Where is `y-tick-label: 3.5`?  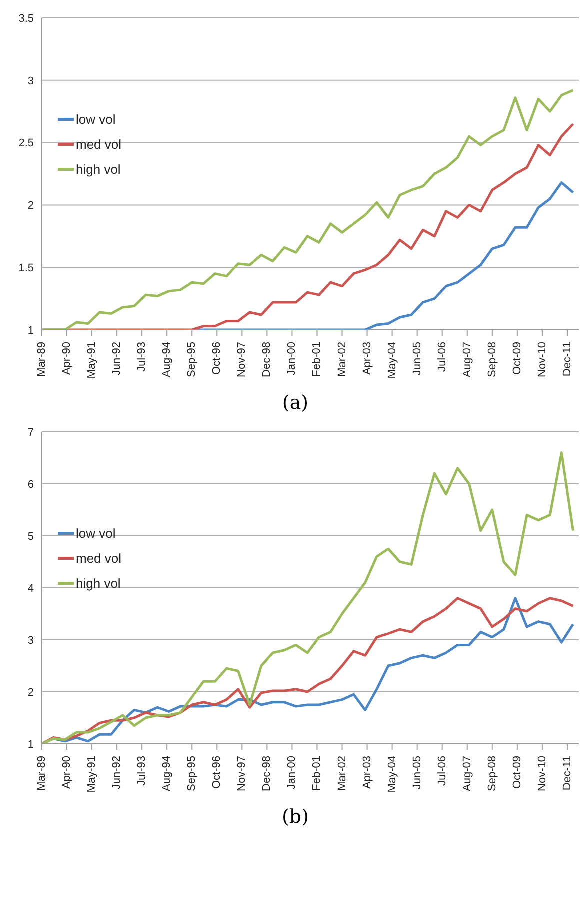
y-tick-label: 3.5 is located at coordinates (26, 18).